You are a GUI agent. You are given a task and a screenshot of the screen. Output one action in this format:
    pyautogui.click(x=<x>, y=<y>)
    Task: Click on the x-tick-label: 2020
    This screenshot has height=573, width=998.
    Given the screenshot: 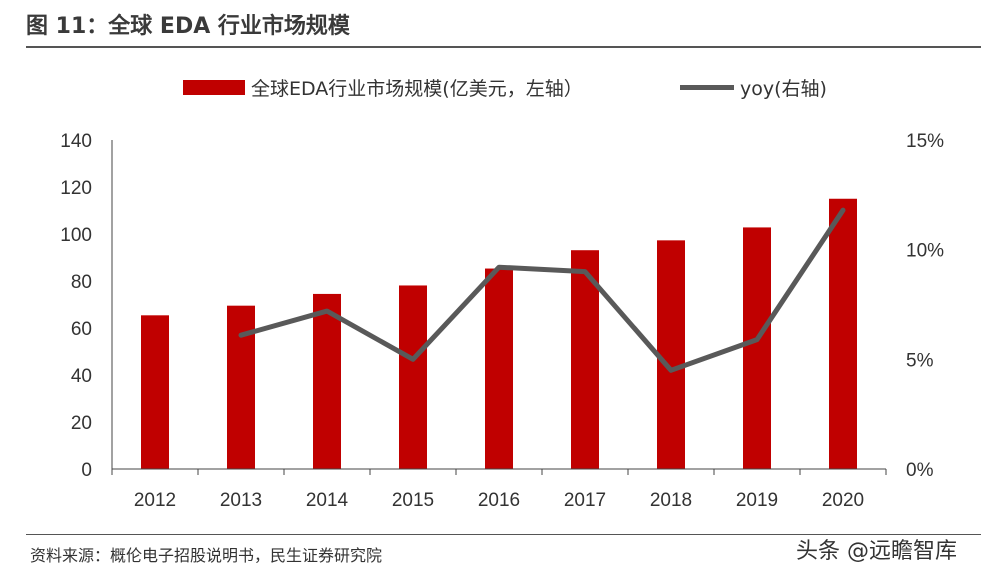 What is the action you would take?
    pyautogui.click(x=843, y=500)
    